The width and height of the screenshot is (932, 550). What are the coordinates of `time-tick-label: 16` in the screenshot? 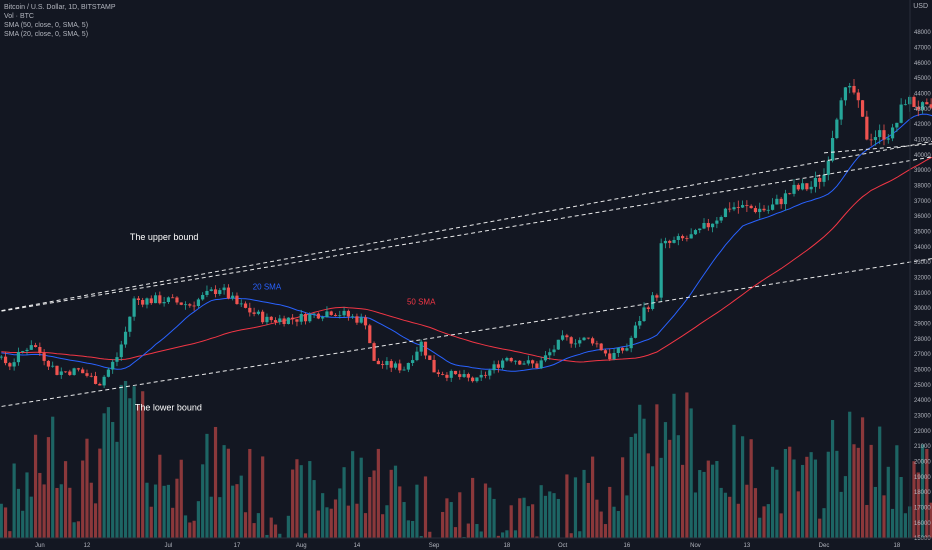 It's located at (627, 546).